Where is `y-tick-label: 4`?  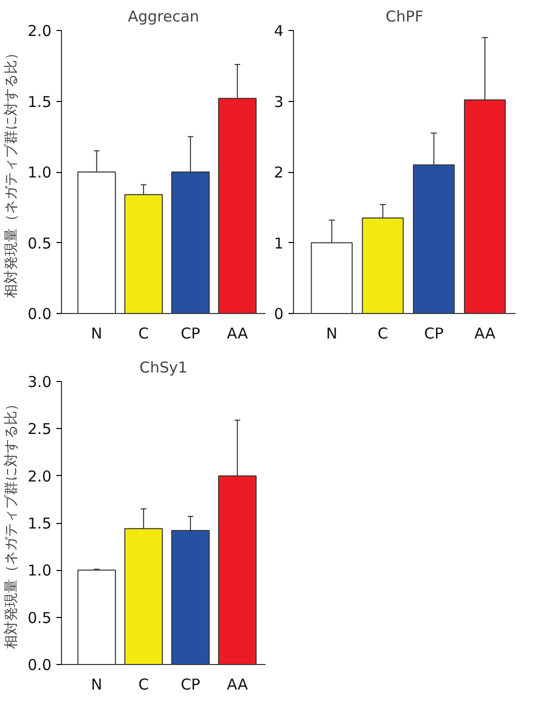
y-tick-label: 4 is located at coordinates (279, 31).